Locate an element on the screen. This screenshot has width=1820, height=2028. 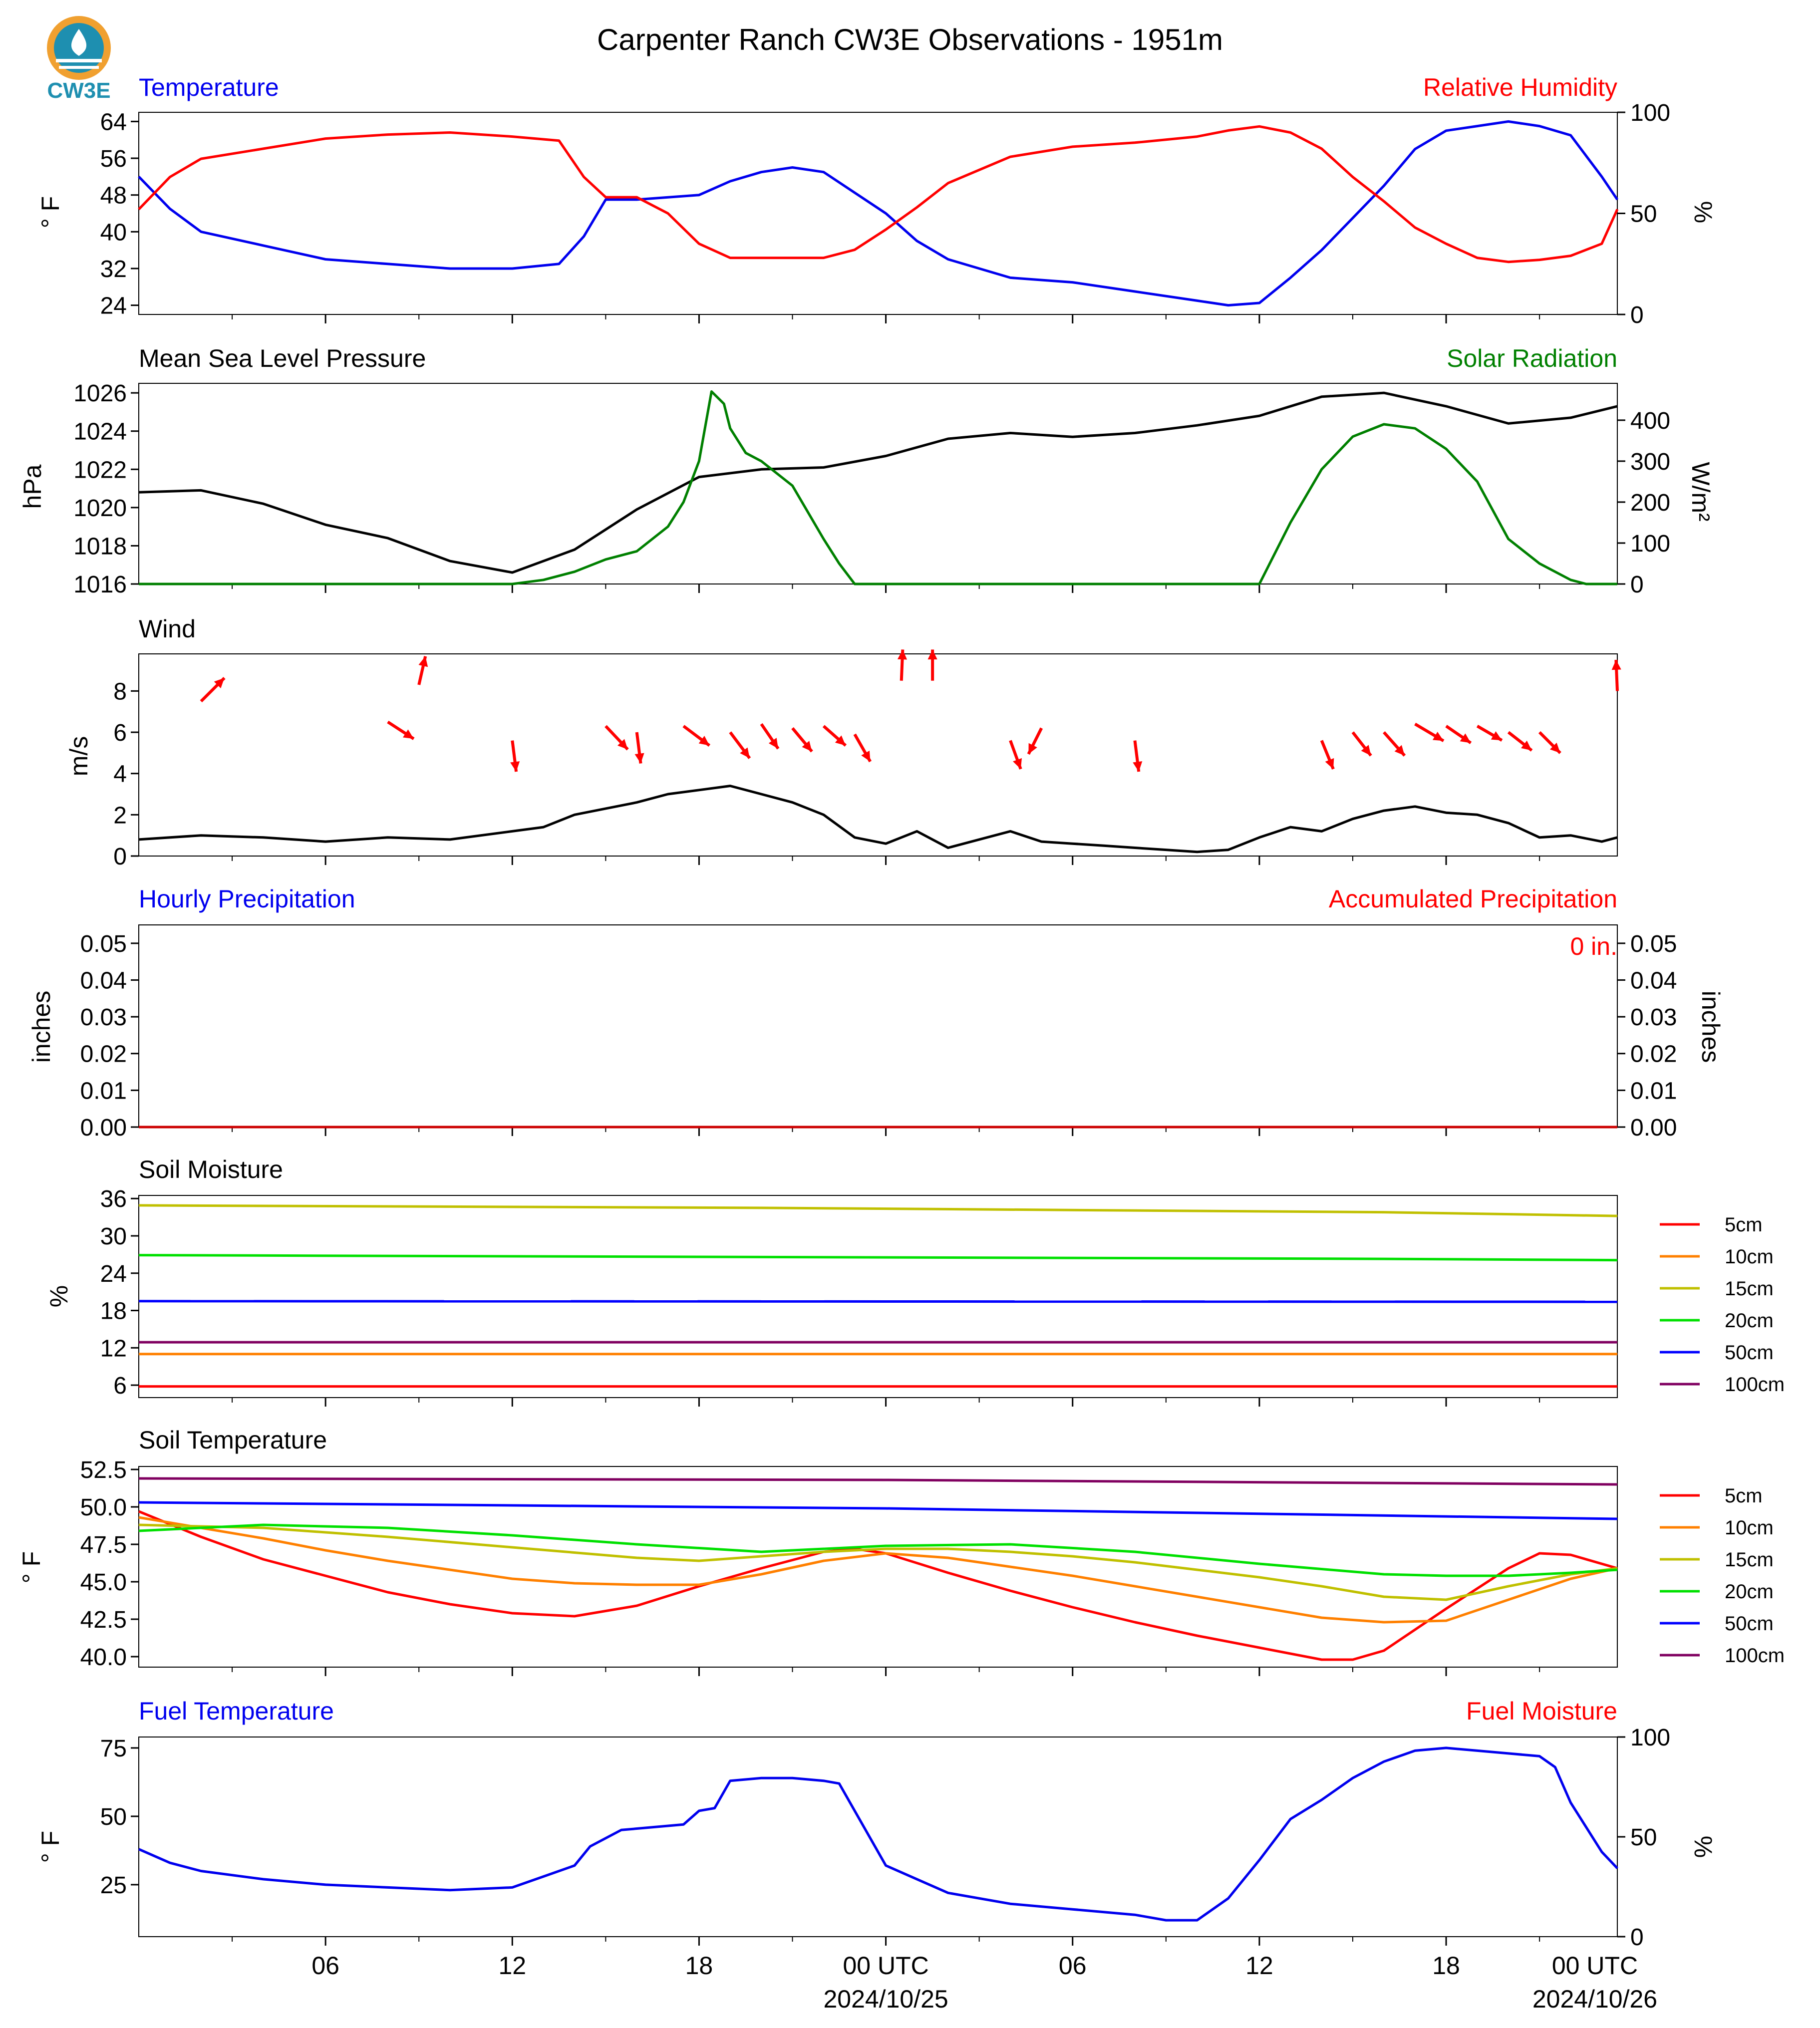
series-line-fuel-temperature is located at coordinates (878, 1834).